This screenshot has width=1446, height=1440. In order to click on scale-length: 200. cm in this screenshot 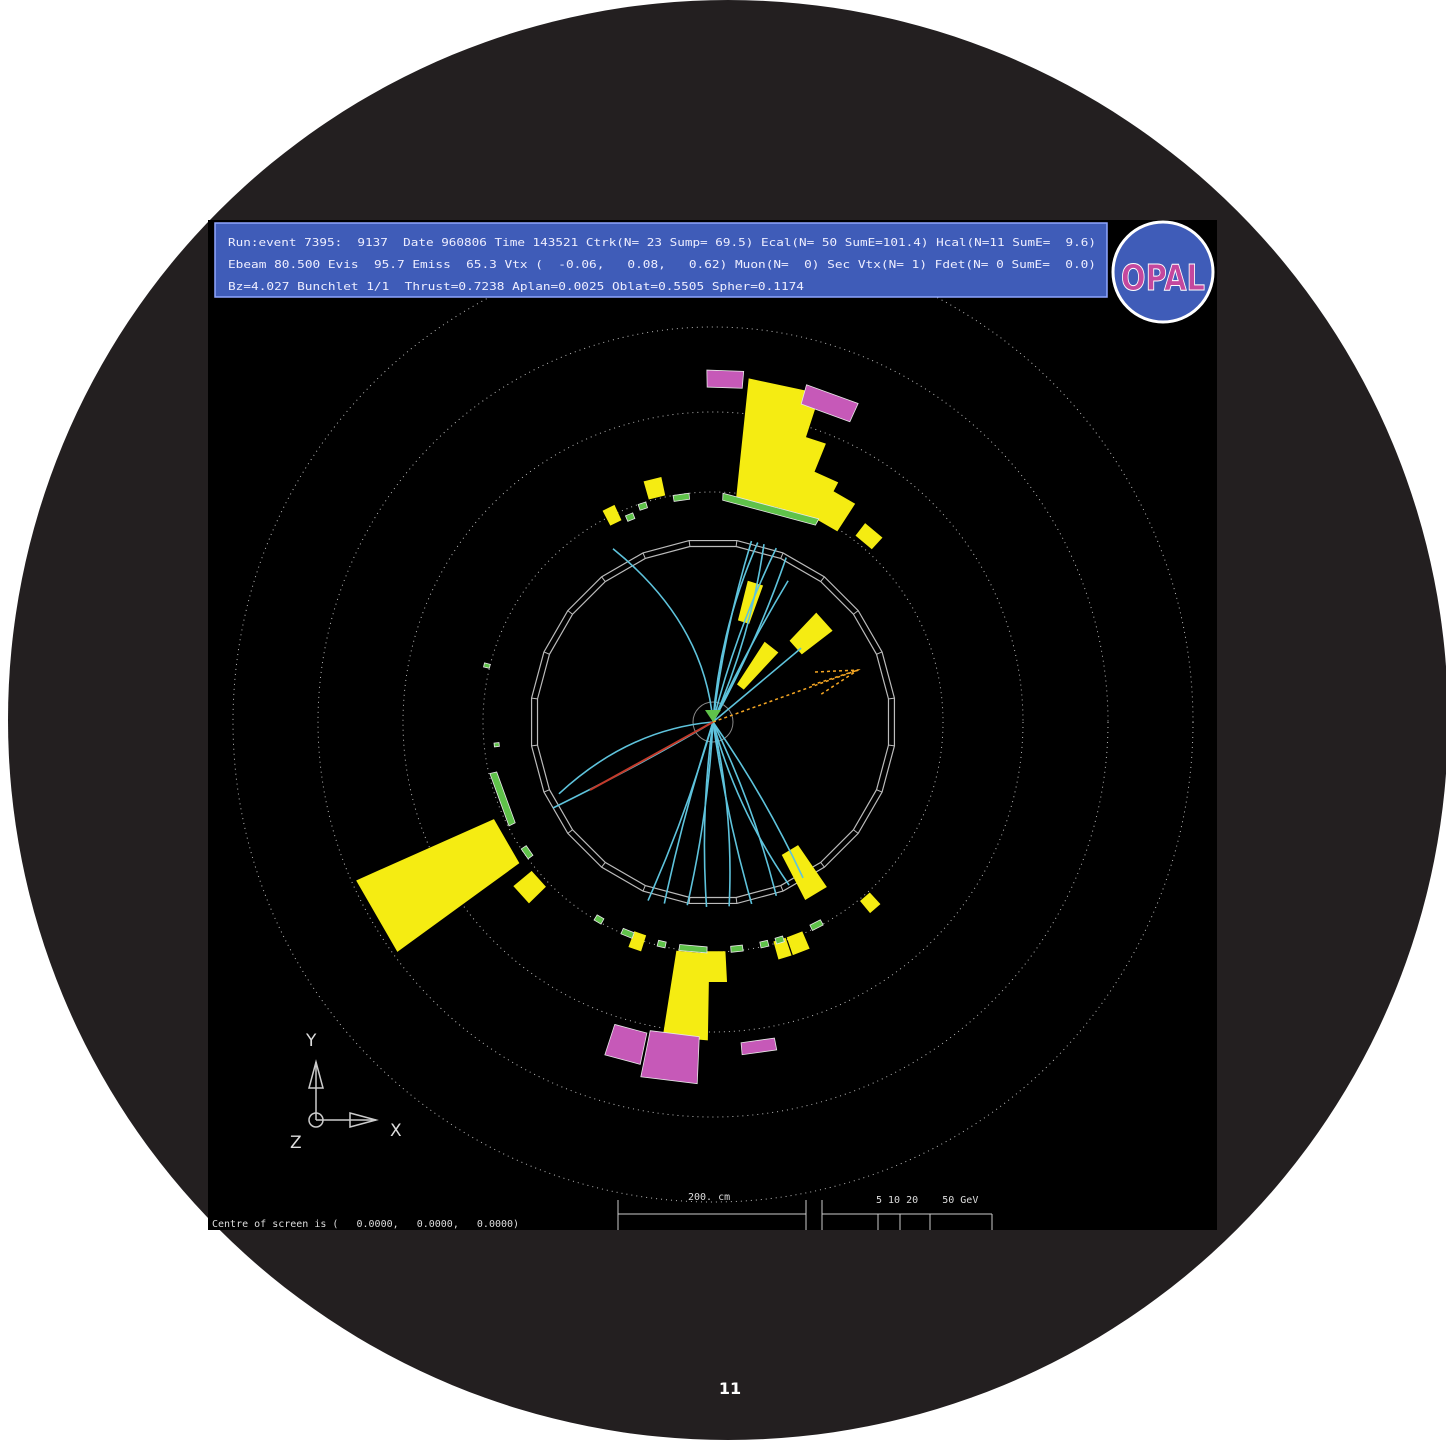, I will do `click(709, 1197)`.